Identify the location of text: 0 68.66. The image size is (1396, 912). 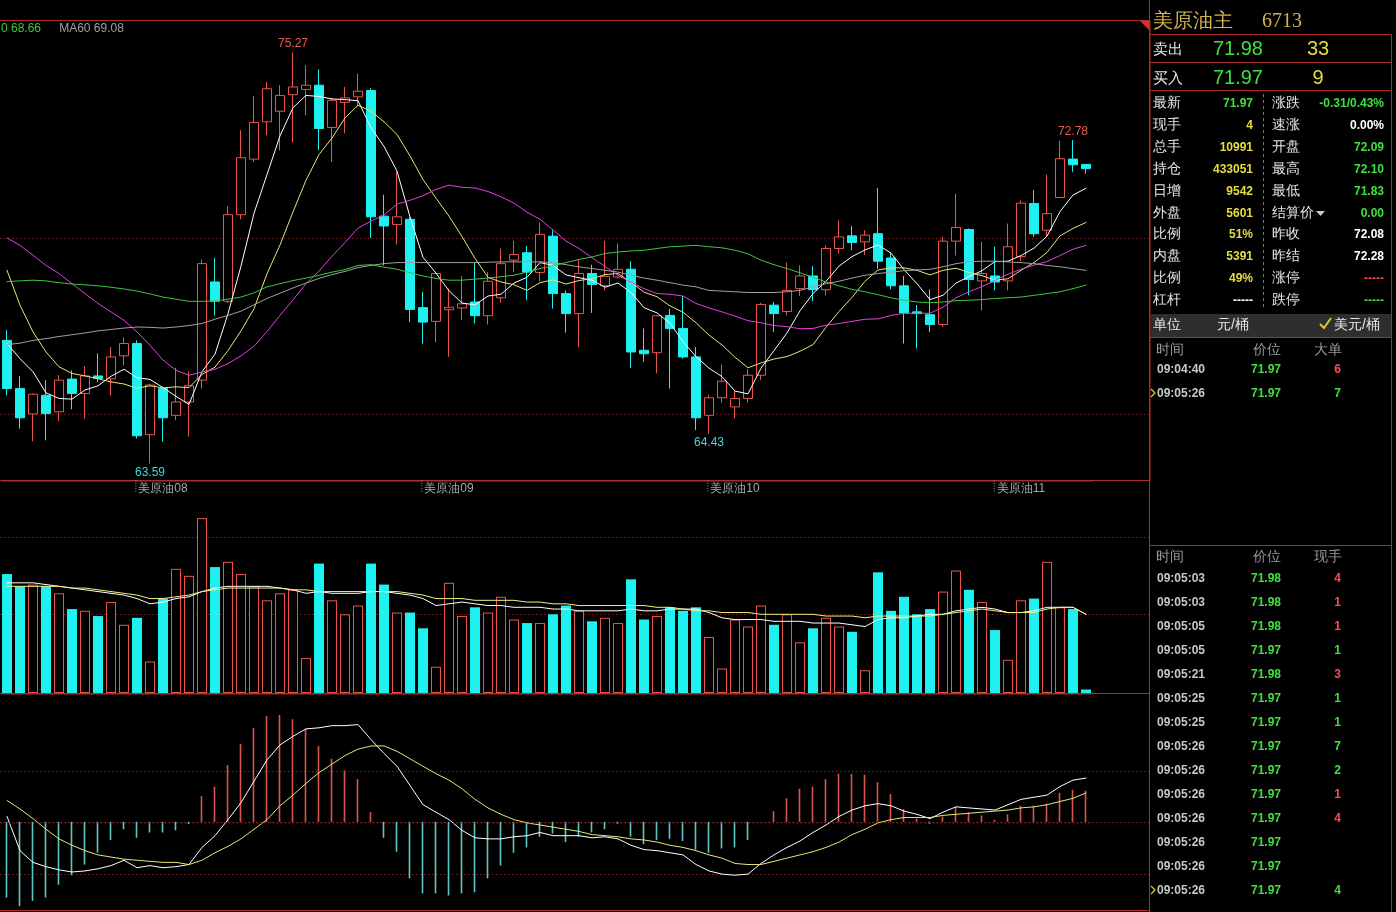
(21, 28).